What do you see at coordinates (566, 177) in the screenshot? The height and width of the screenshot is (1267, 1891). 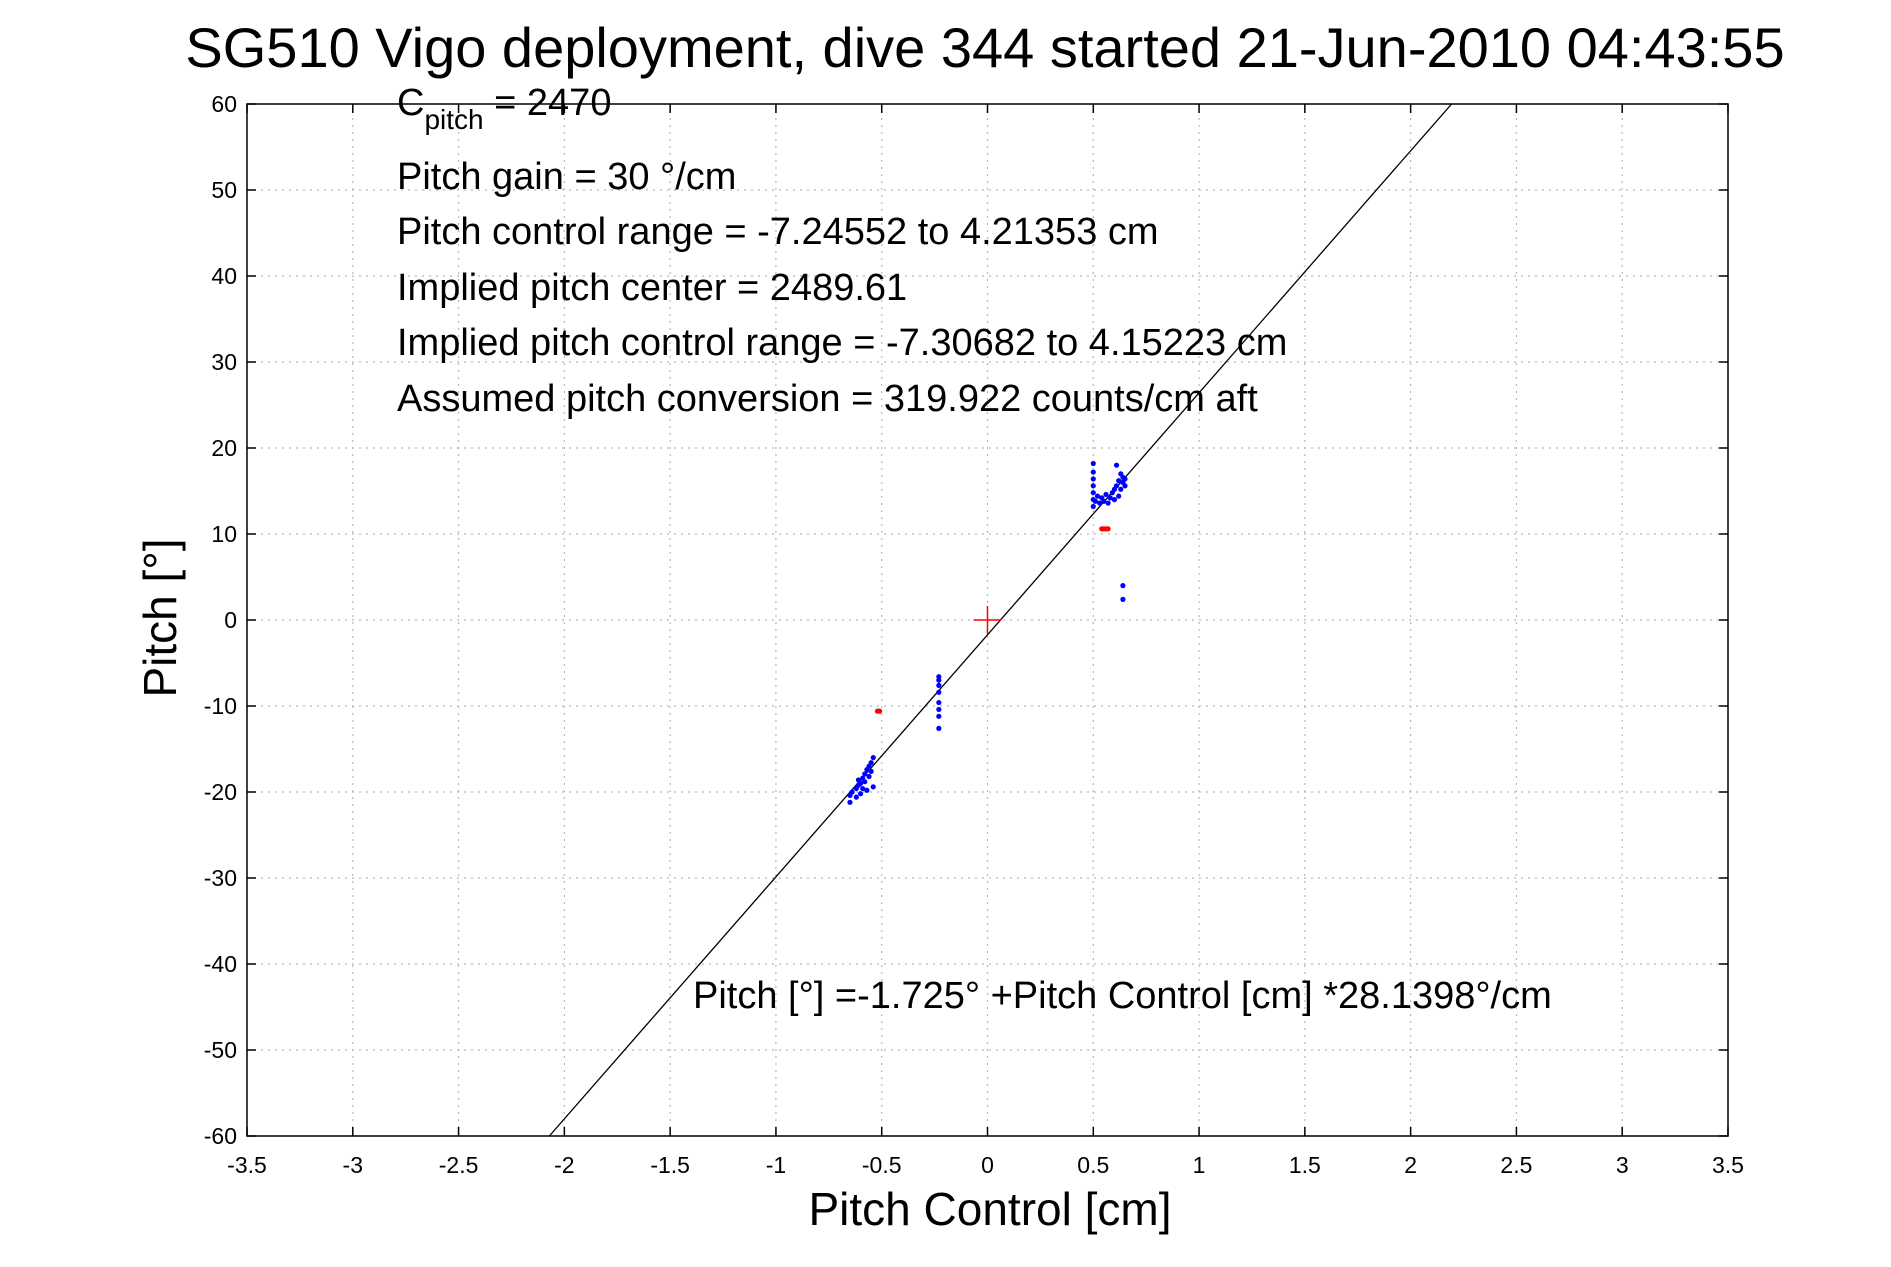 I see `pitch-gain-annotation: Pitch gain = 30 °/cm` at bounding box center [566, 177].